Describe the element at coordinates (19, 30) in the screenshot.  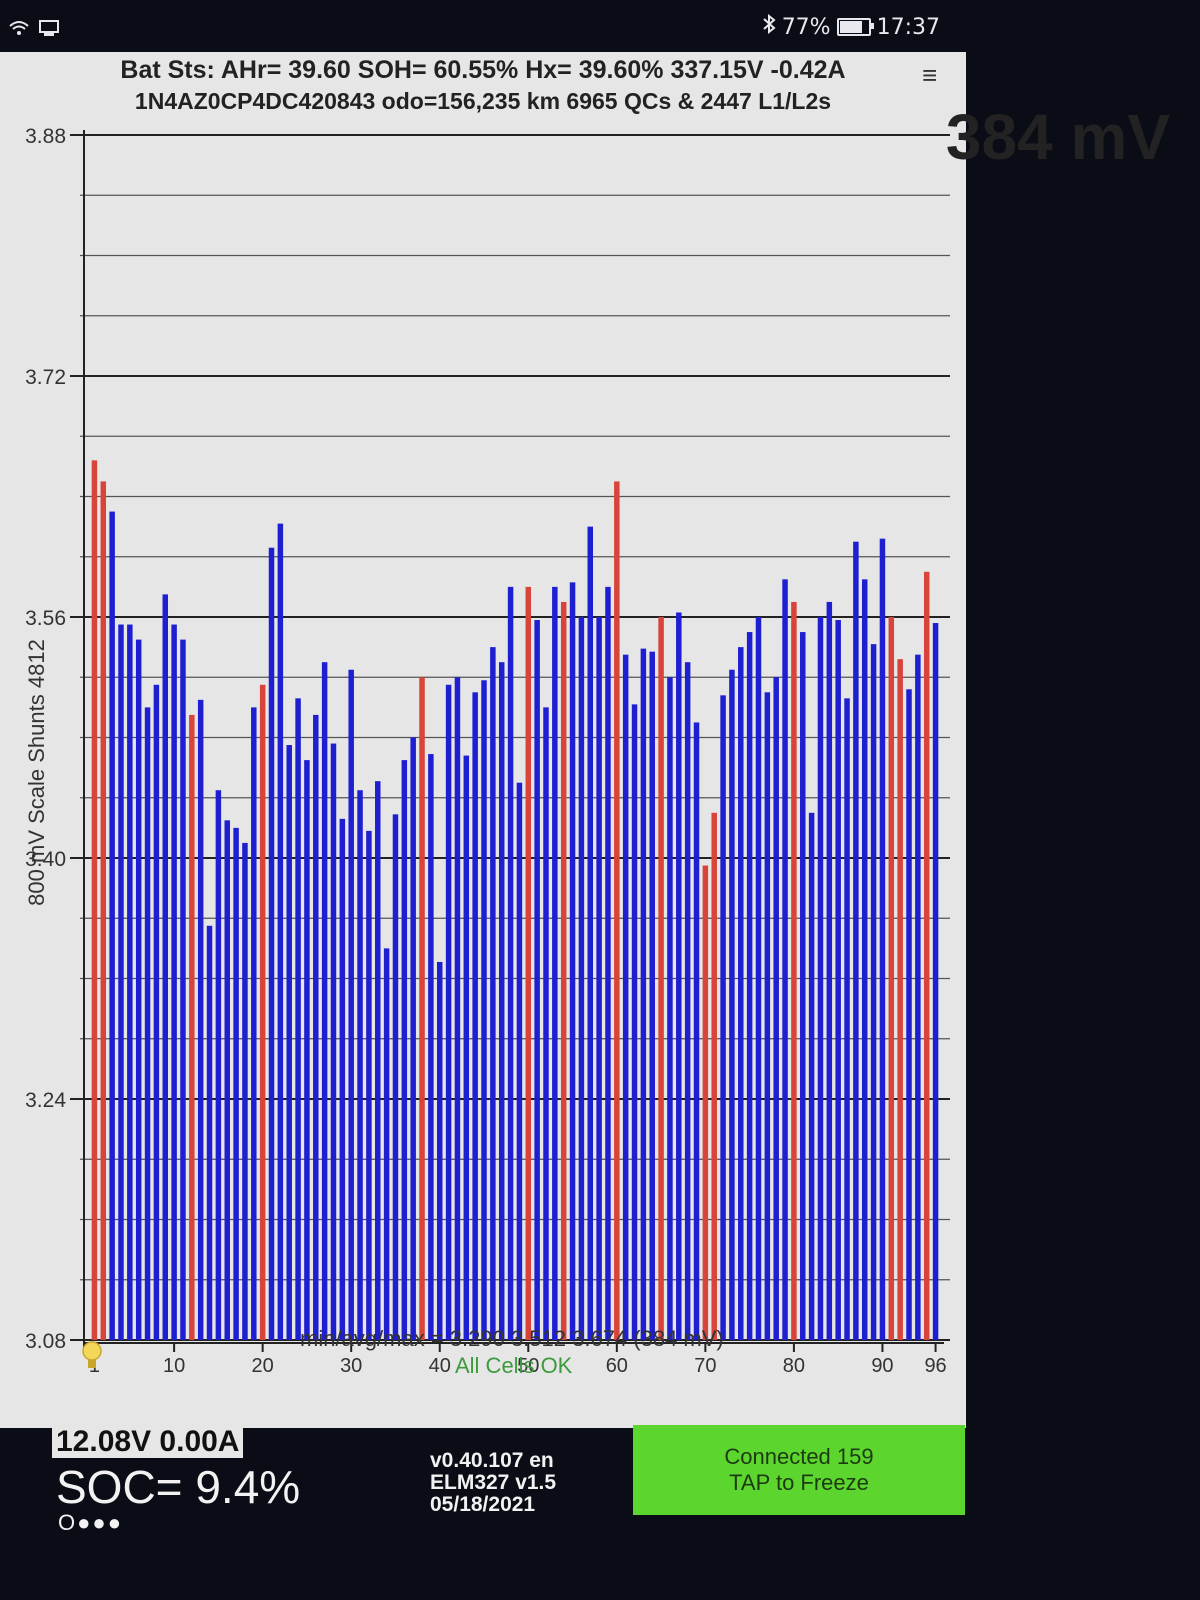
I see `wifi-icon` at that location.